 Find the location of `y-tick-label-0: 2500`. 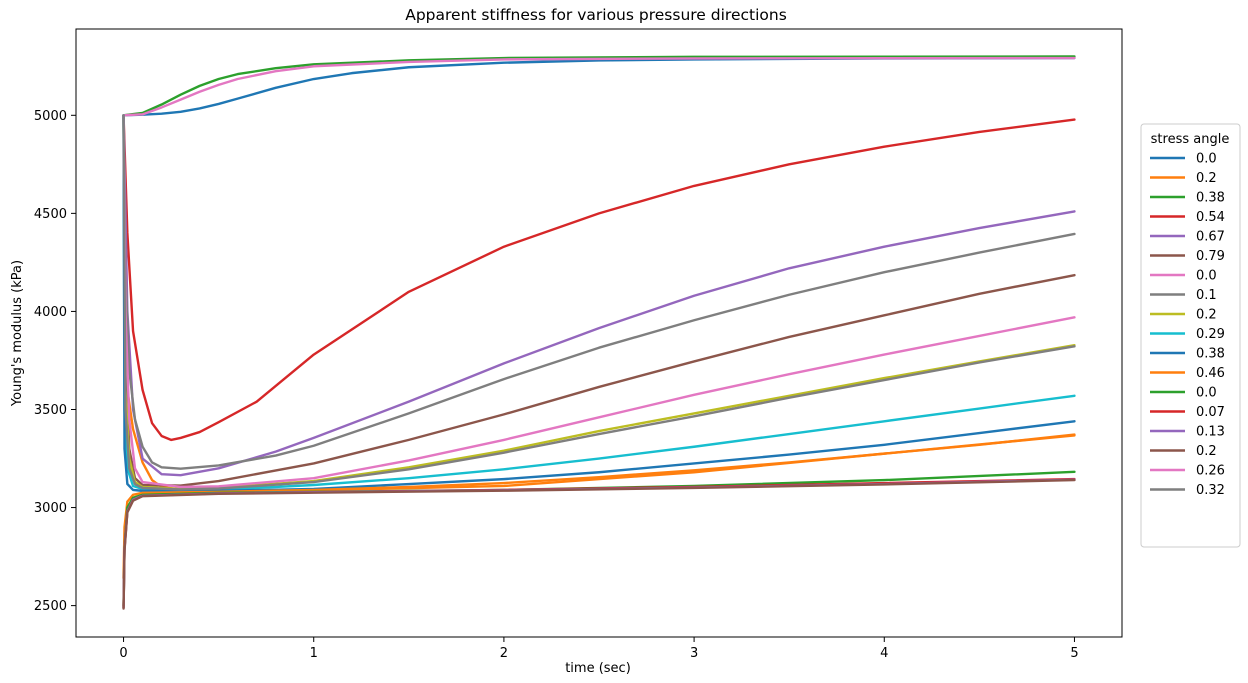

y-tick-label-0: 2500 is located at coordinates (50, 606).